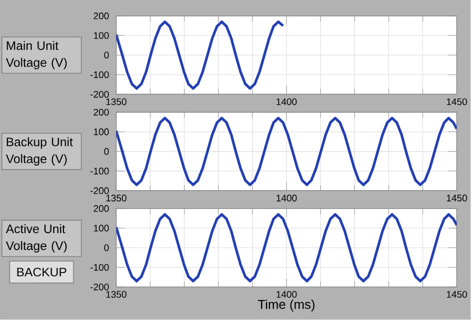 Image resolution: width=474 pixels, height=320 pixels. I want to click on y-axis-title: Active Unit Voltage (V), so click(36, 238).